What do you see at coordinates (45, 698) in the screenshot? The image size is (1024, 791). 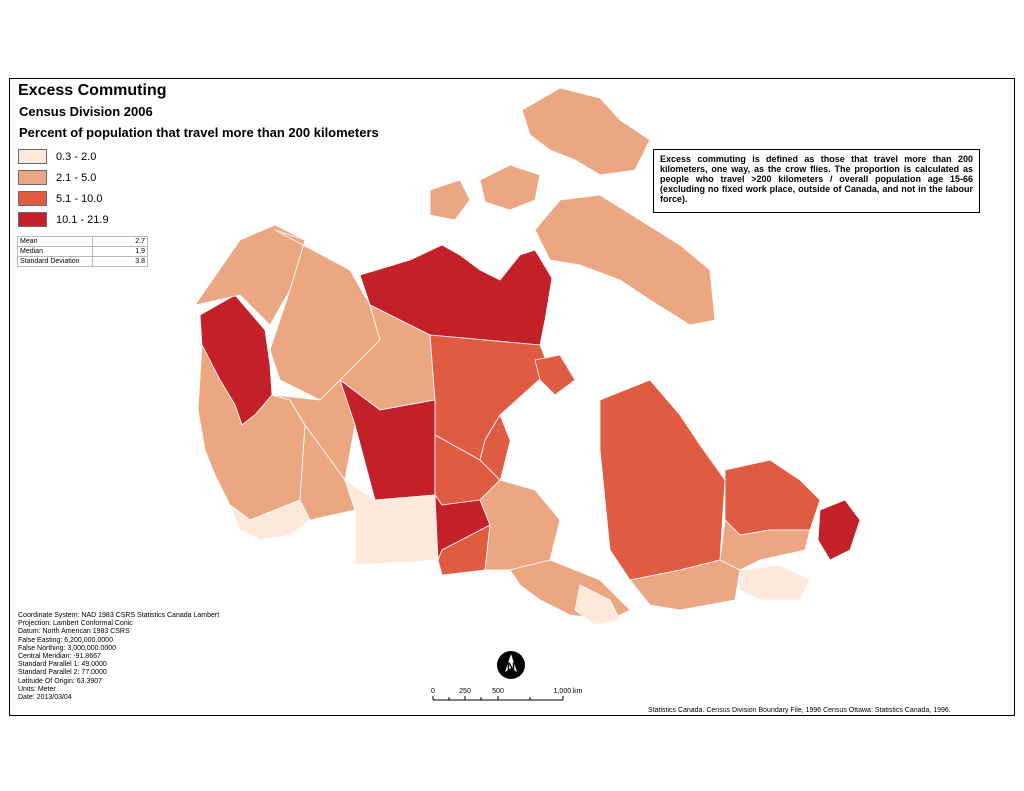 I see `metadata-line: Date: 2013/03/04` at bounding box center [45, 698].